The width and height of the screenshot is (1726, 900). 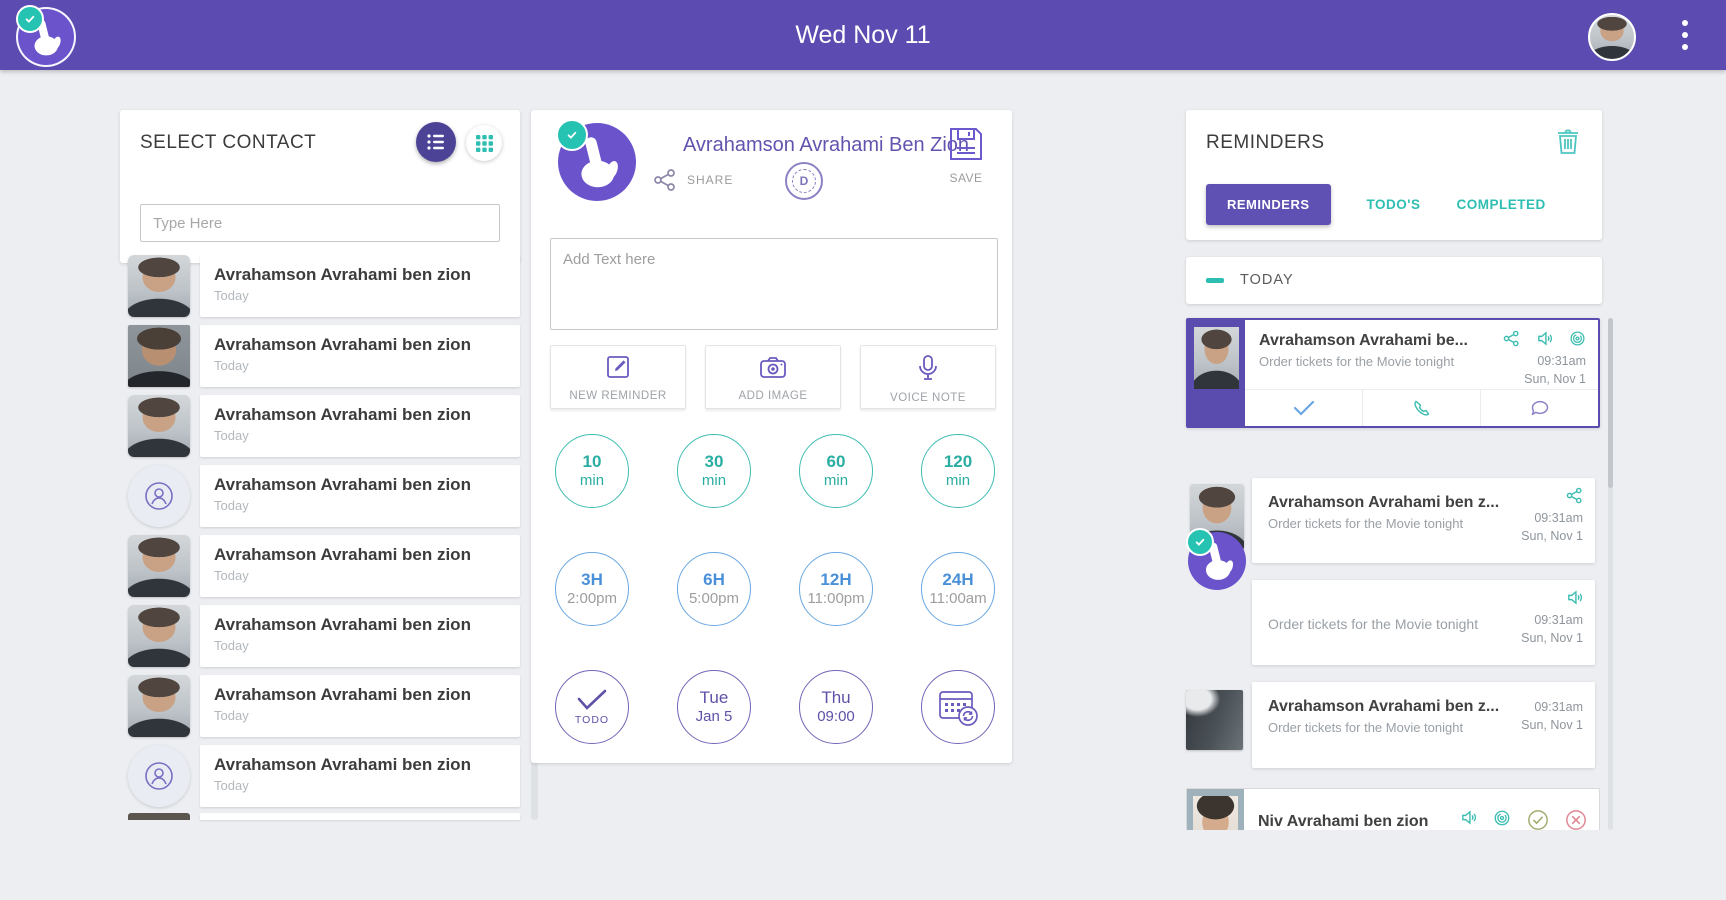 What do you see at coordinates (1610, 574) in the screenshot?
I see `reminders-scrollbar` at bounding box center [1610, 574].